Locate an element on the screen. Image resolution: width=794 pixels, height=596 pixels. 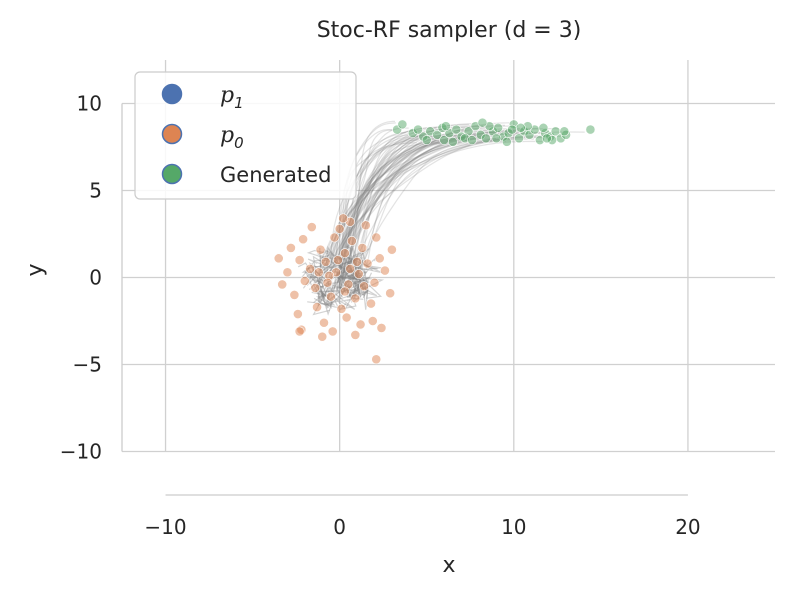
x-tick-label: 10 is located at coordinates (513, 527).